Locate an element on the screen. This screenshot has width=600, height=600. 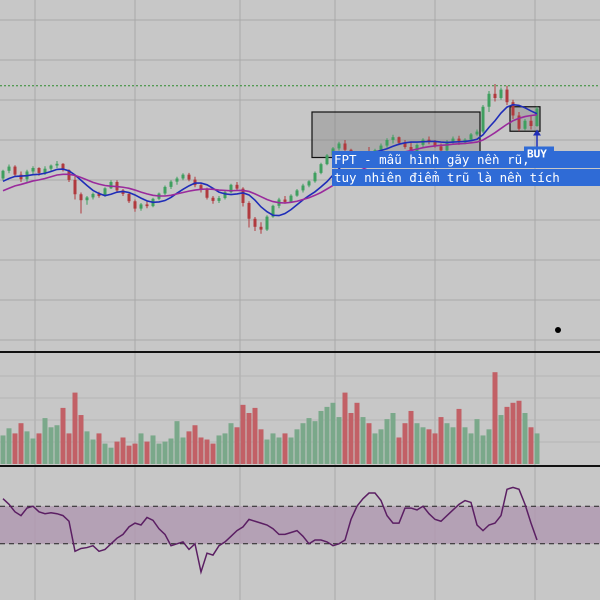
annotation-text-line: tuy nhiên điểm trũ là nền tích is located at coordinates (447, 177).